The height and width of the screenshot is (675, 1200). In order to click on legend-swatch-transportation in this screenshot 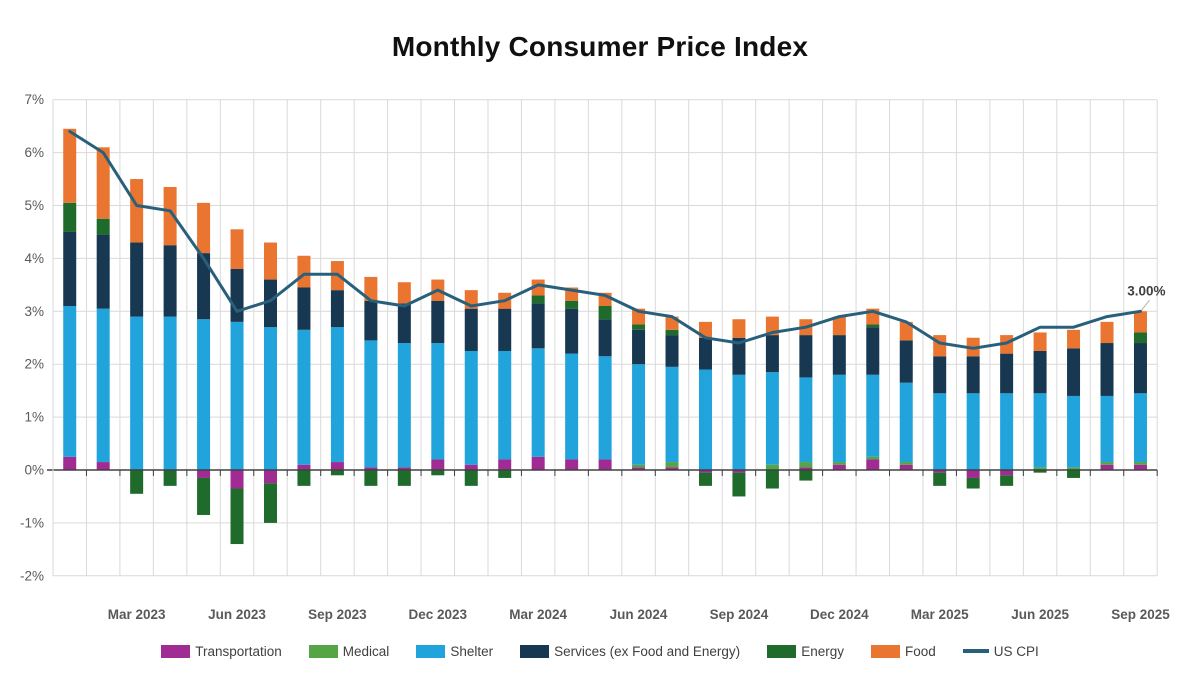, I will do `click(176, 651)`.